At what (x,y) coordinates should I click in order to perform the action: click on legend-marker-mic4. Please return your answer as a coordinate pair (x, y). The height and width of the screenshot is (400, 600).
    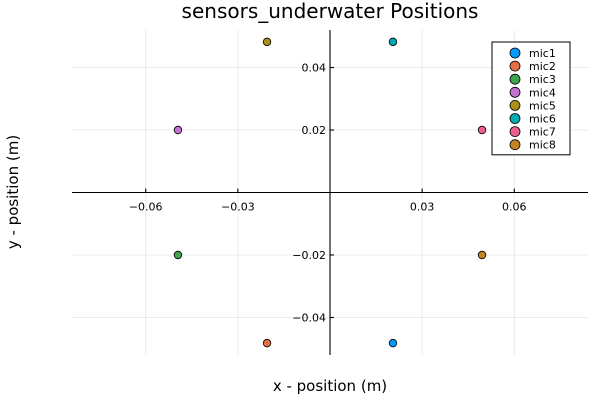
    Looking at the image, I should click on (515, 92).